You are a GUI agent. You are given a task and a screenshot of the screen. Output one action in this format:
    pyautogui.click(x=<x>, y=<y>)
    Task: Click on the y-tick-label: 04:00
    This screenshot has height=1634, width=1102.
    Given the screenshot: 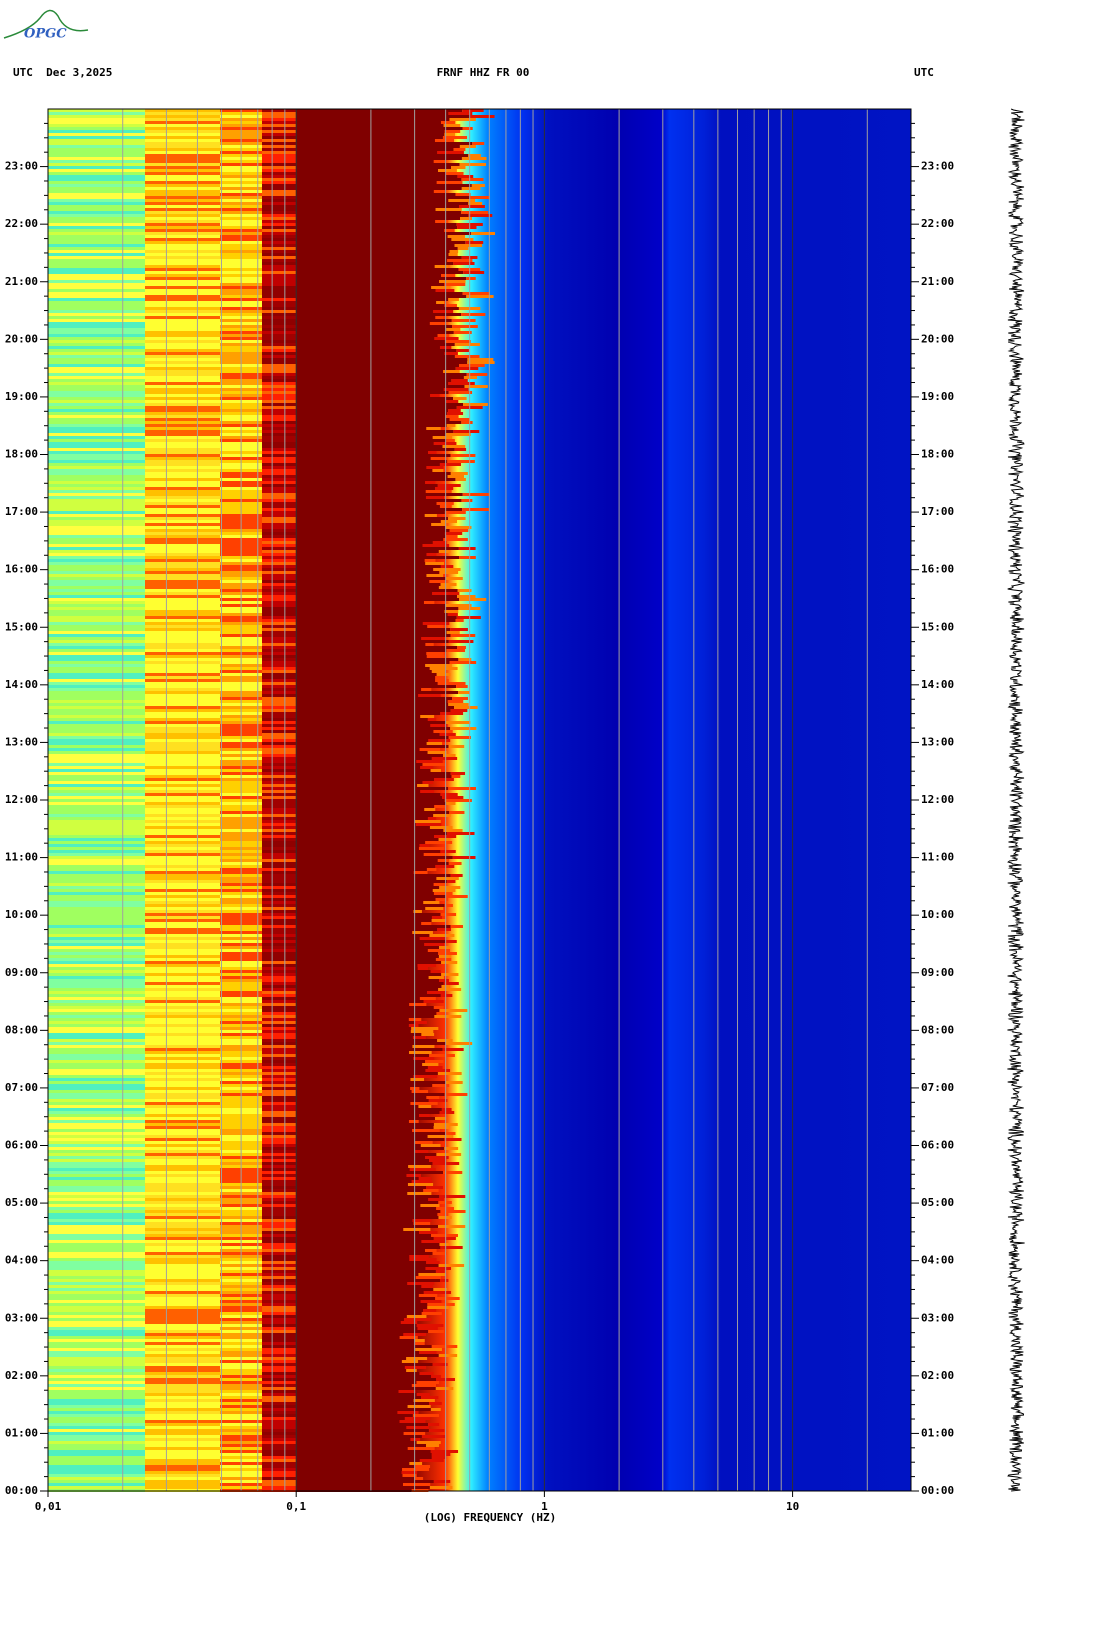 What is the action you would take?
    pyautogui.click(x=21, y=1260)
    